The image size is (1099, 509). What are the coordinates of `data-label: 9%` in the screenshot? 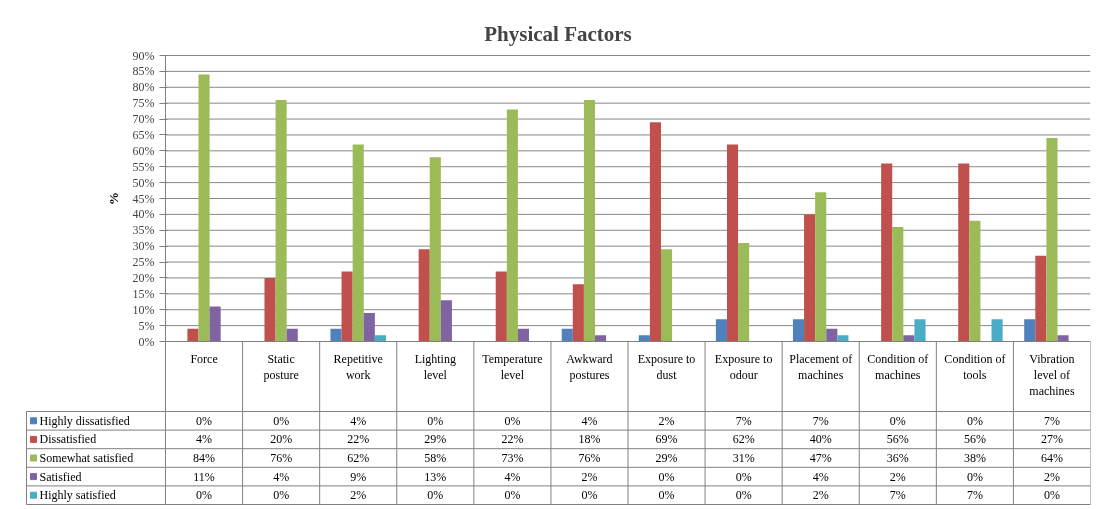 It's located at (358, 476).